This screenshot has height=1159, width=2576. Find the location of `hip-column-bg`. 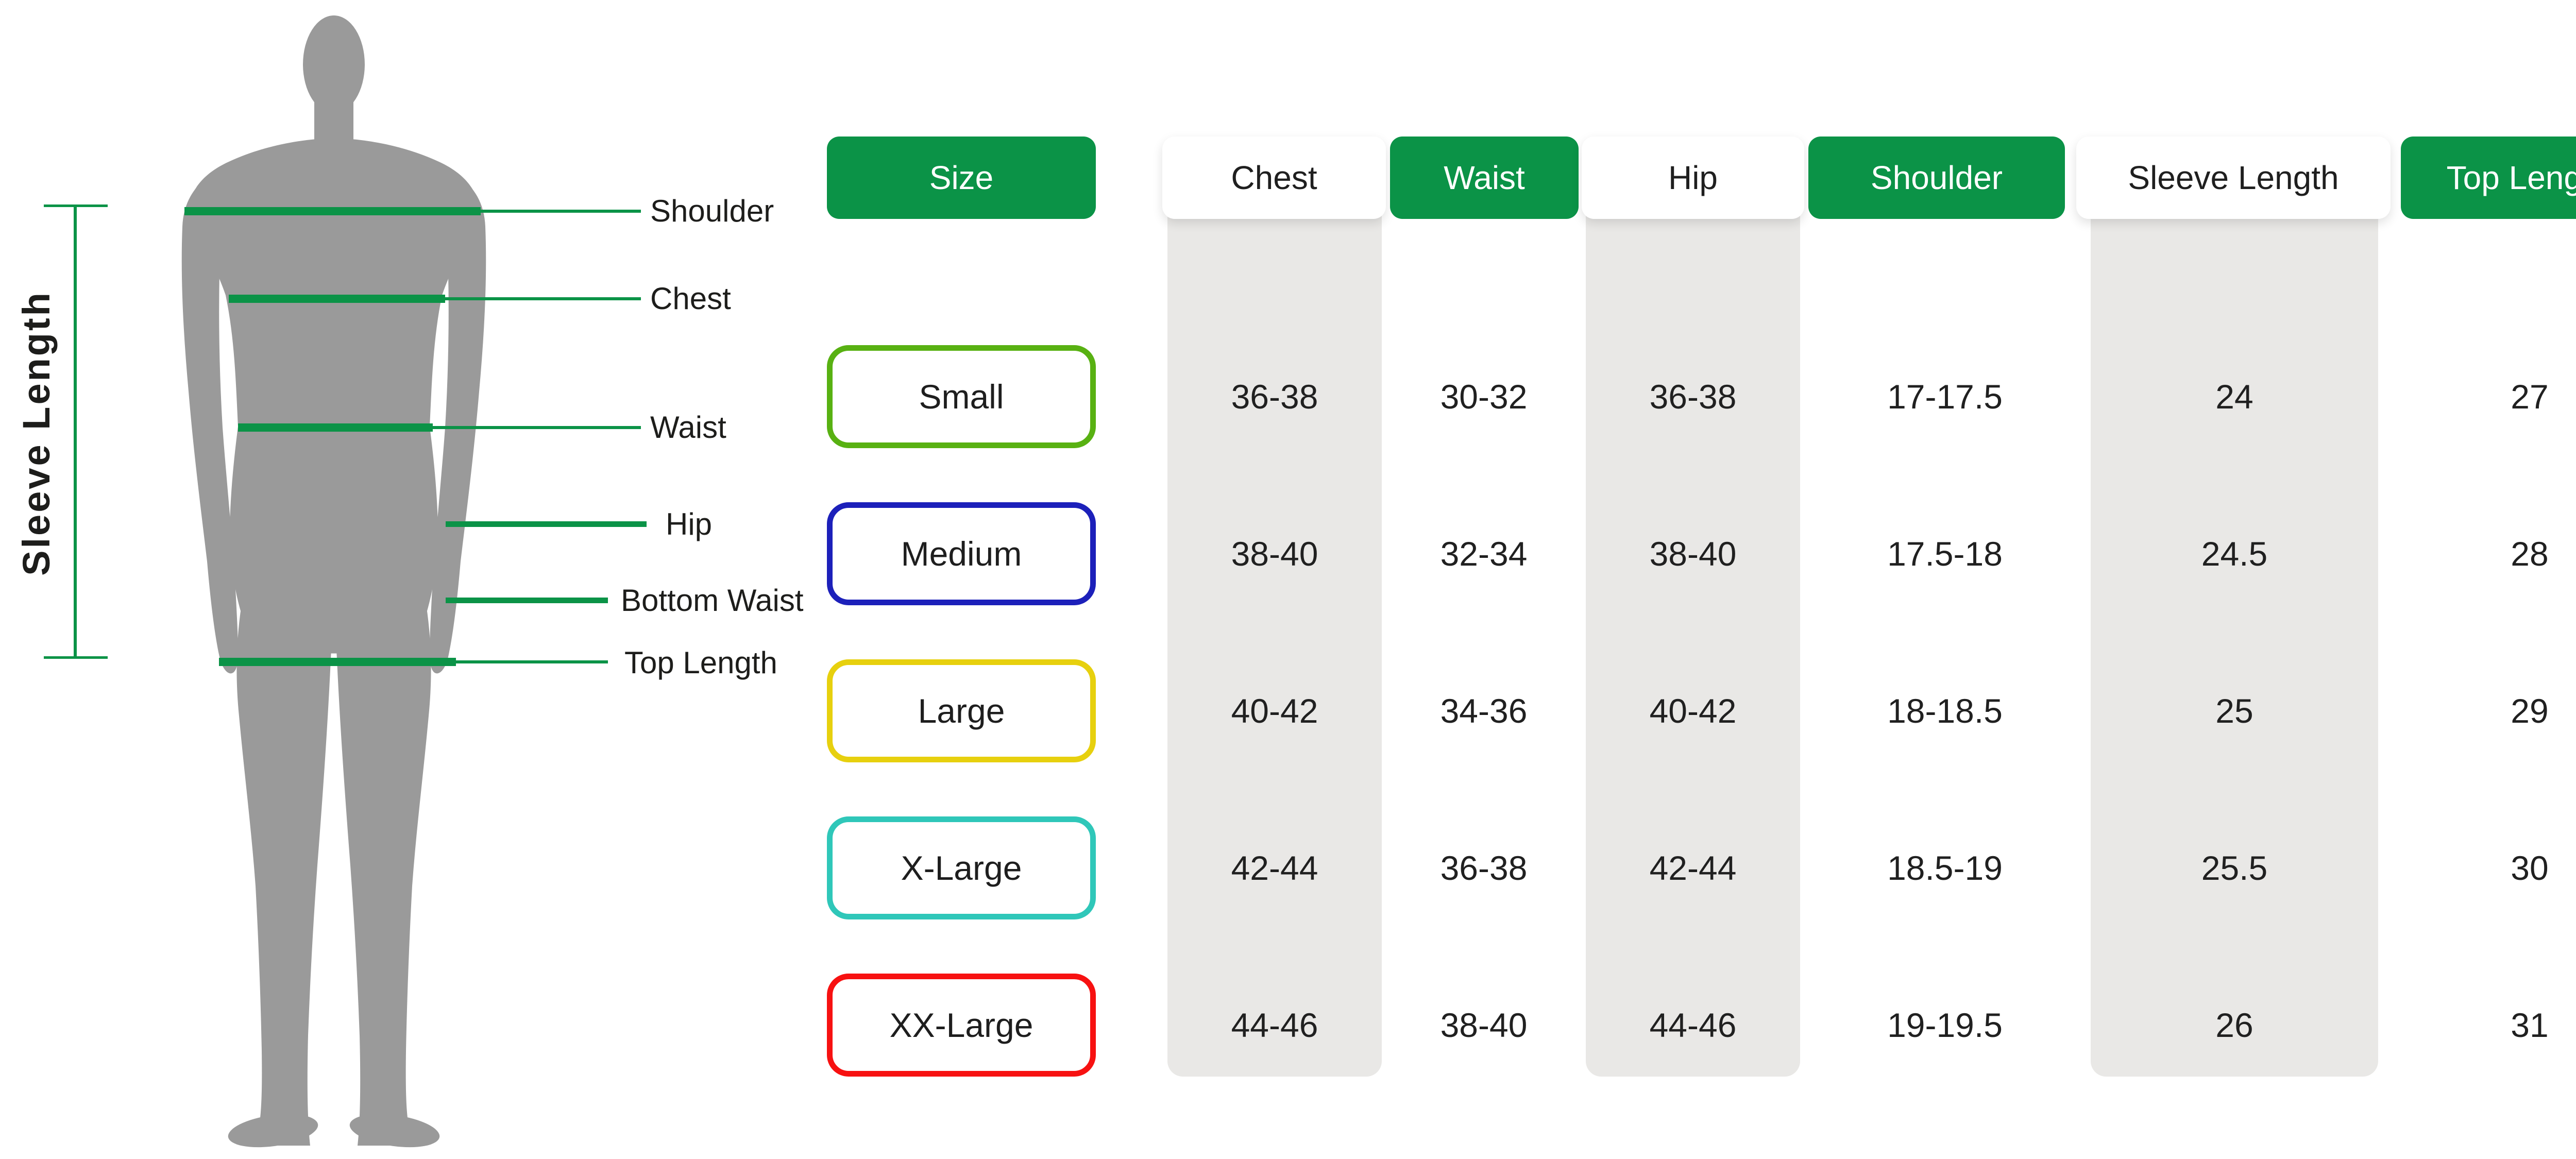

hip-column-bg is located at coordinates (1693, 644).